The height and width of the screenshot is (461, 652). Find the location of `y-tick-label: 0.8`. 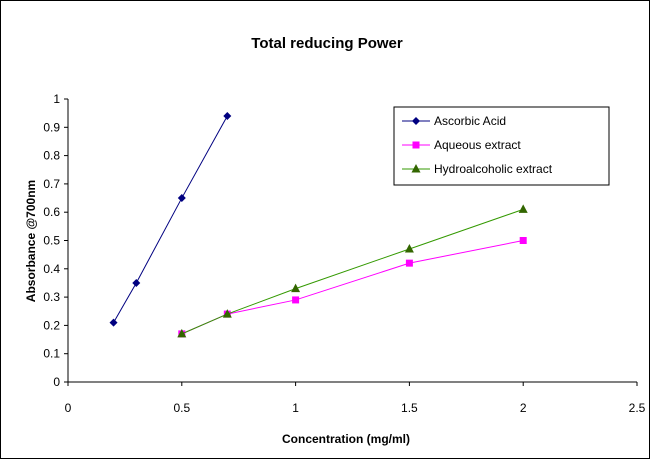

y-tick-label: 0.8 is located at coordinates (51, 156).